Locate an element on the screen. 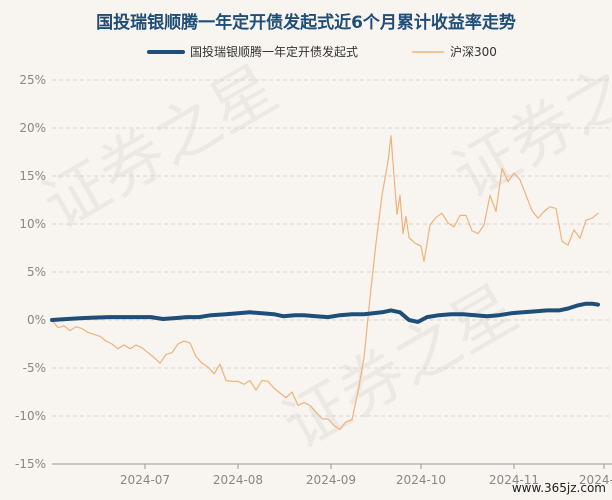 This screenshot has height=500, width=612. y-tick-label: 20% is located at coordinates (32, 128).